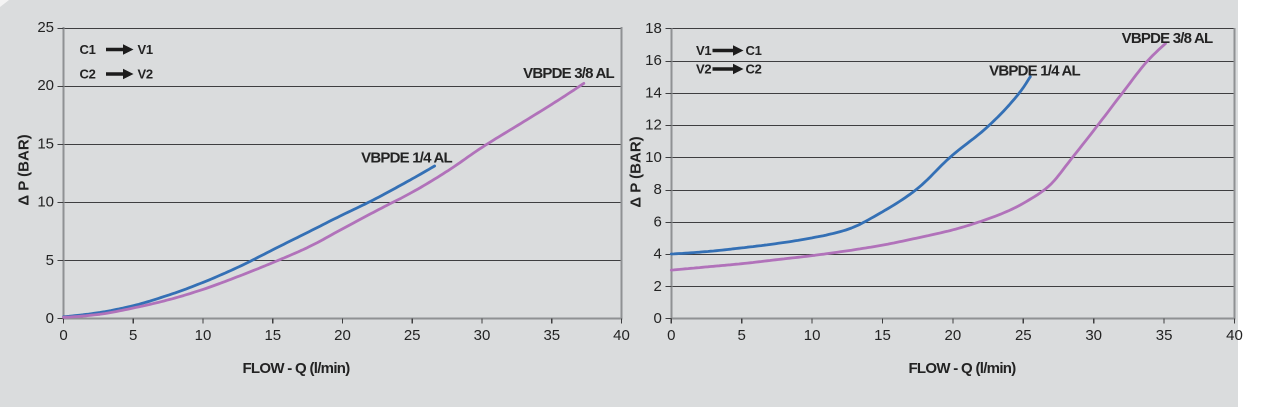  What do you see at coordinates (657, 254) in the screenshot?
I see `svg-text: 4` at bounding box center [657, 254].